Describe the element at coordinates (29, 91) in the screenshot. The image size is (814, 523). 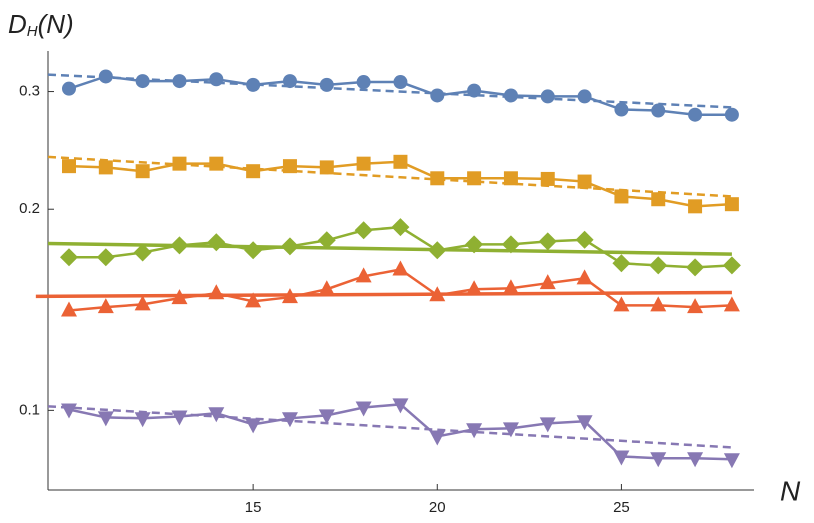
I see `y-tick-label: 0.3` at that location.